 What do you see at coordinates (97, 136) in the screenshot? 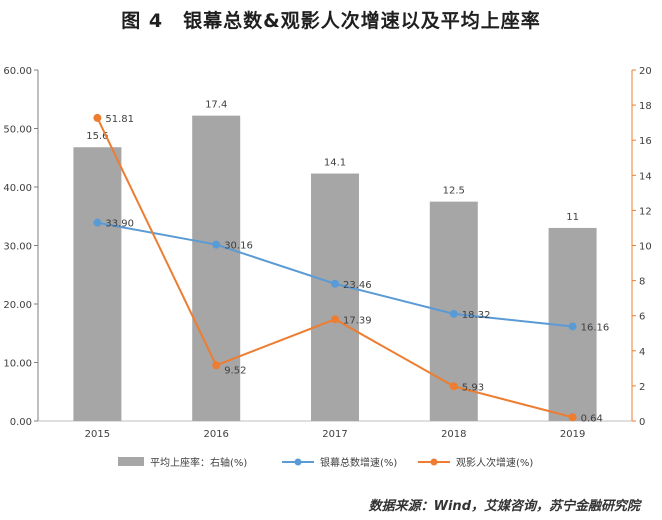
I see `bar-data-label: 15.6` at bounding box center [97, 136].